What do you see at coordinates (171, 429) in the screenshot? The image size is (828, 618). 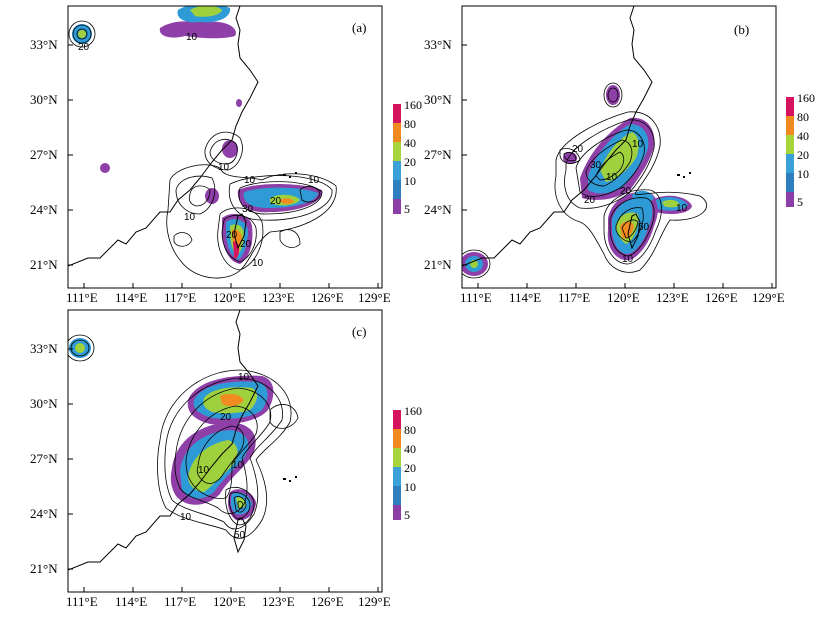 I see `panel-c-shading` at bounding box center [171, 429].